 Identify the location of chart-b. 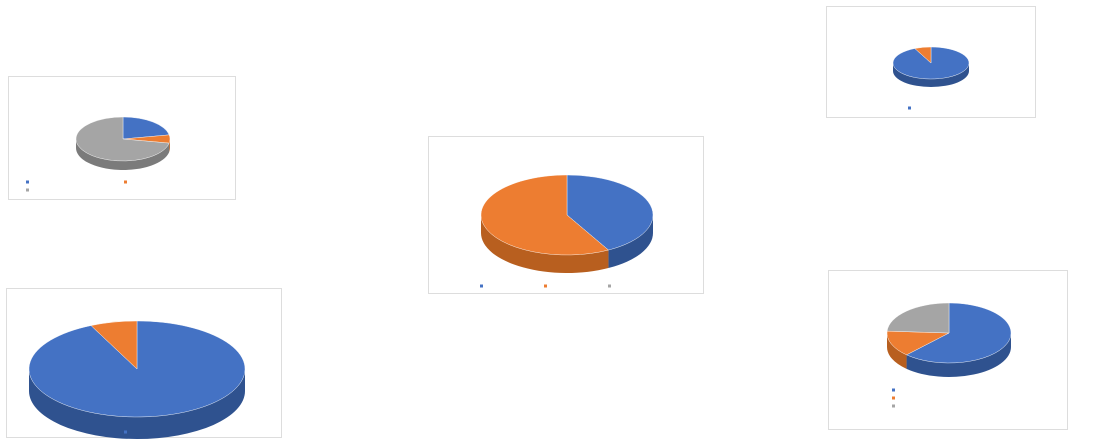
(137, 379).